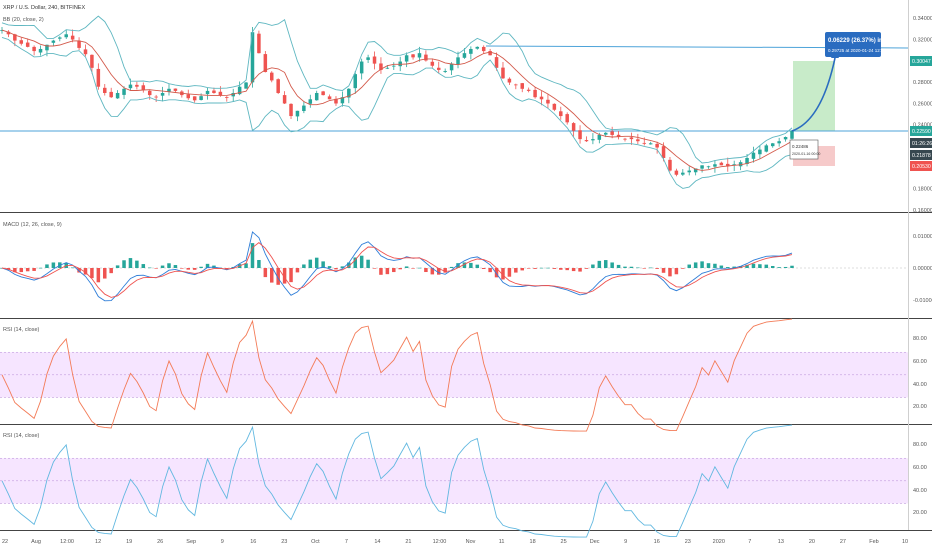 The image size is (932, 555). I want to click on bb-legend: BB (20, close, 2), so click(23, 20).